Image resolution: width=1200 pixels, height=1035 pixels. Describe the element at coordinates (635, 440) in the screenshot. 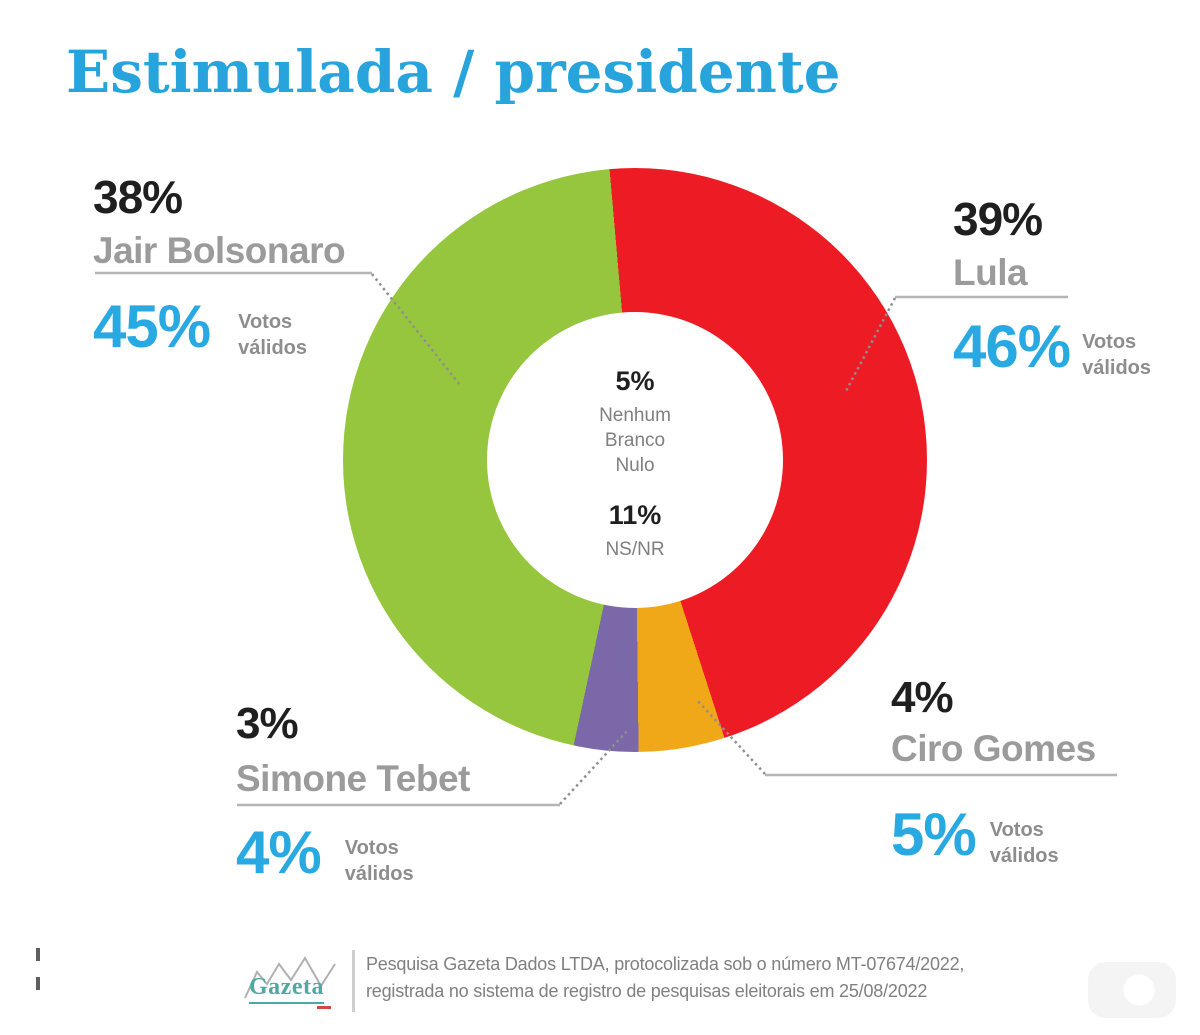

I see `center-label-branco: Branco` at that location.